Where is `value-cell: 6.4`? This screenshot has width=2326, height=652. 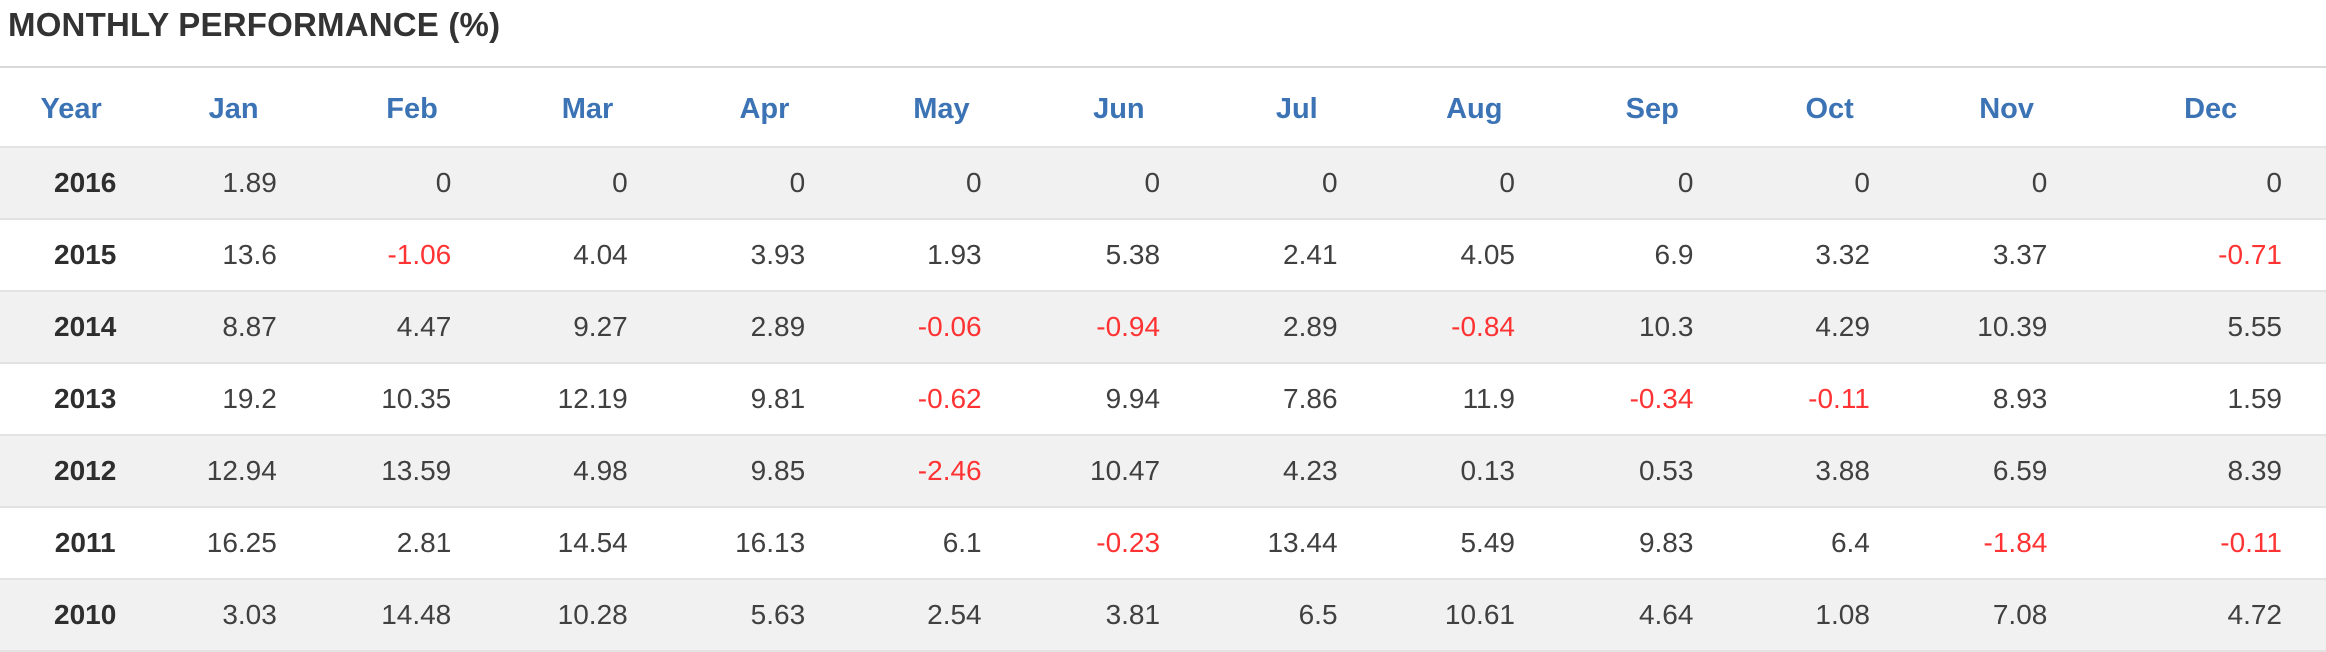 value-cell: 6.4 is located at coordinates (1829, 543).